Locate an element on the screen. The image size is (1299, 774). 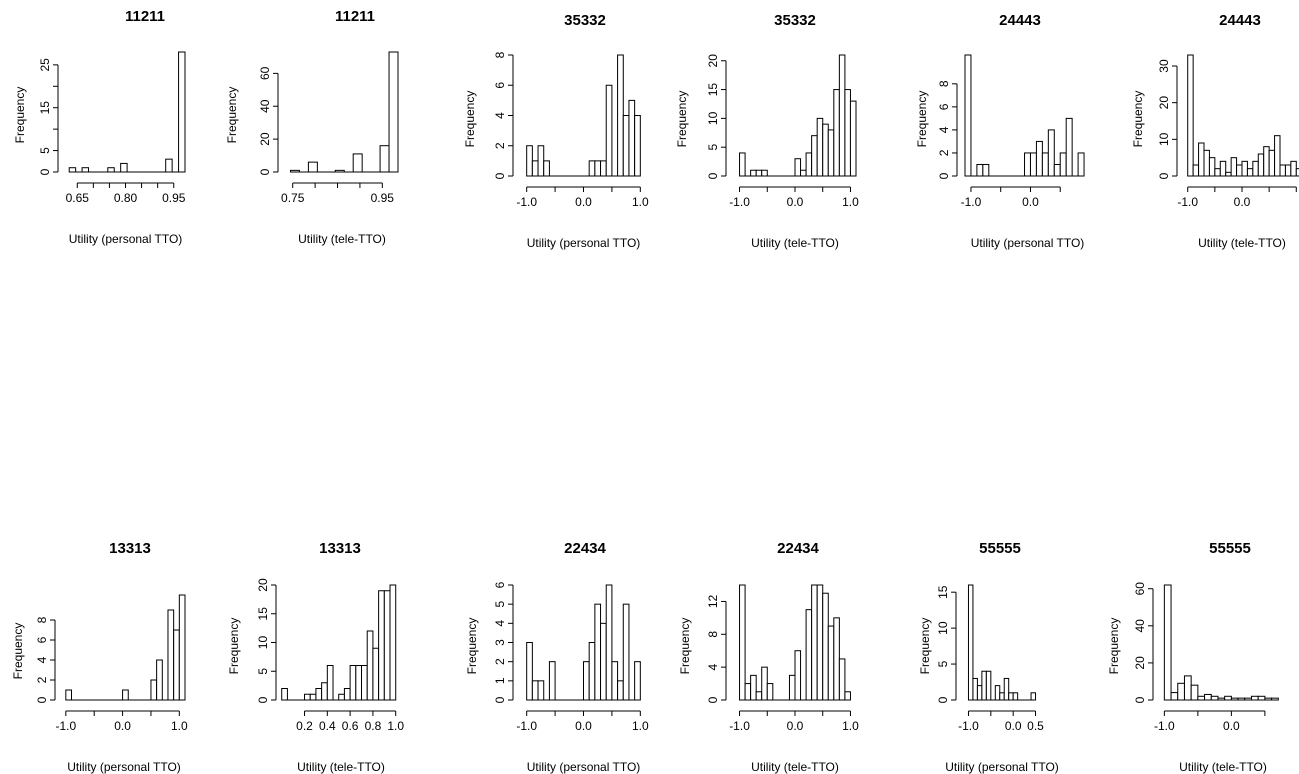
y-tick-label: 1 is located at coordinates (500, 680).